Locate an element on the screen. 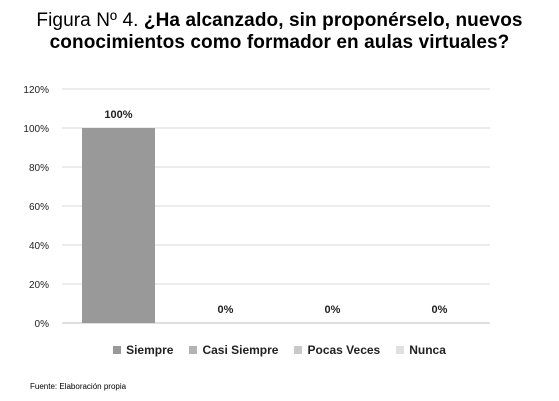  legend-label: Siempre is located at coordinates (150, 350).